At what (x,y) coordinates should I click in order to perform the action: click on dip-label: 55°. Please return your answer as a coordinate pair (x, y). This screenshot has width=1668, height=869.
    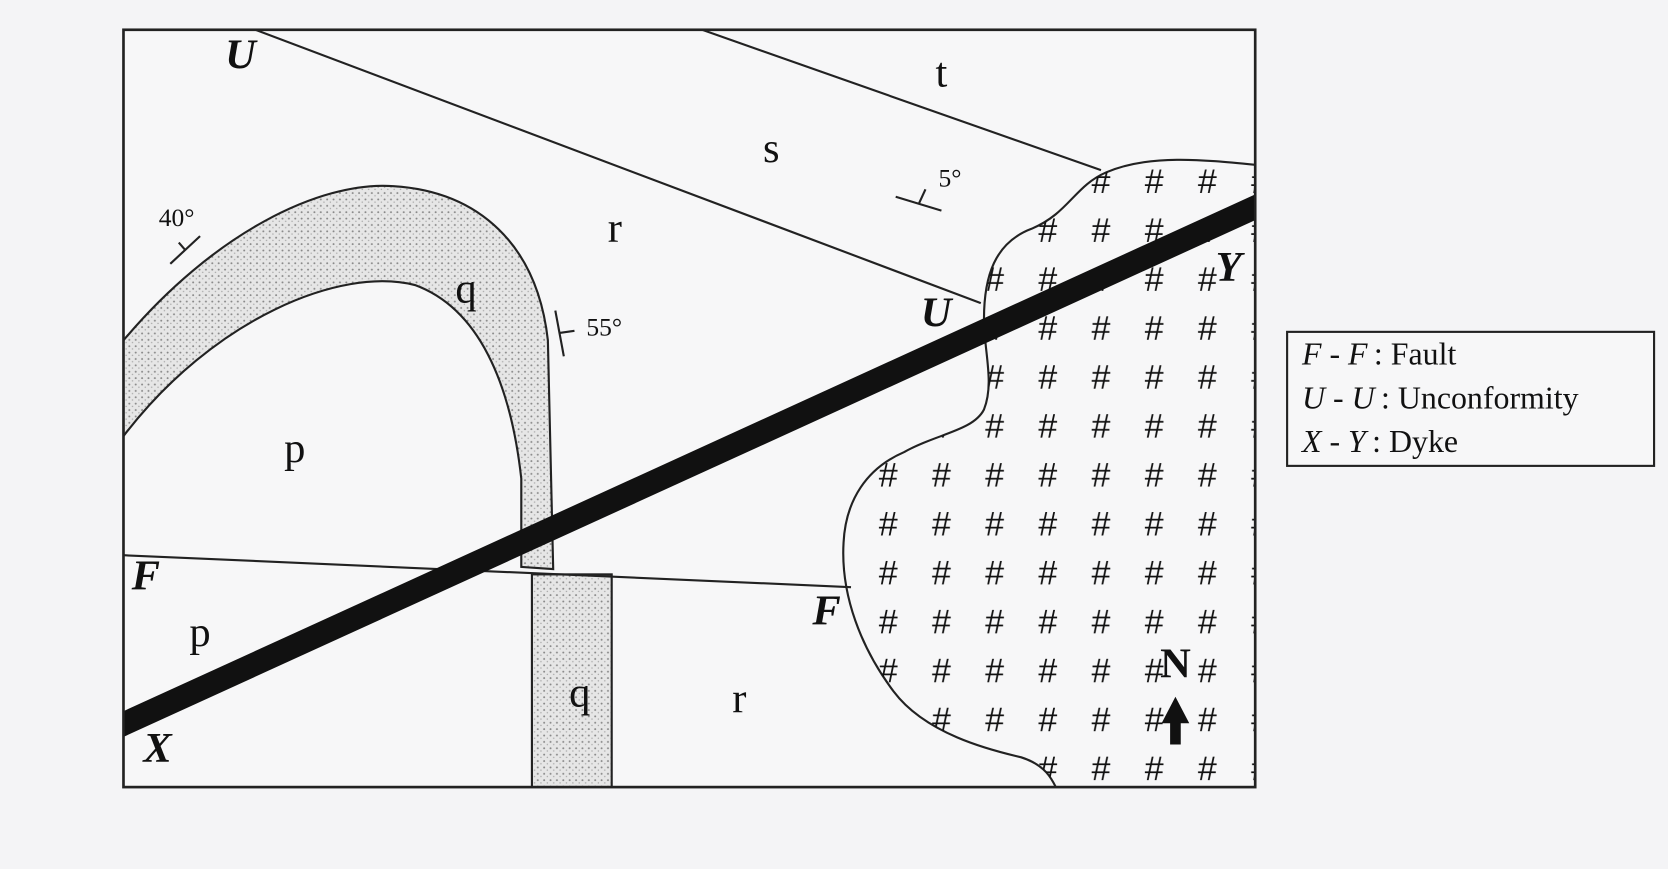
    Looking at the image, I should click on (604, 327).